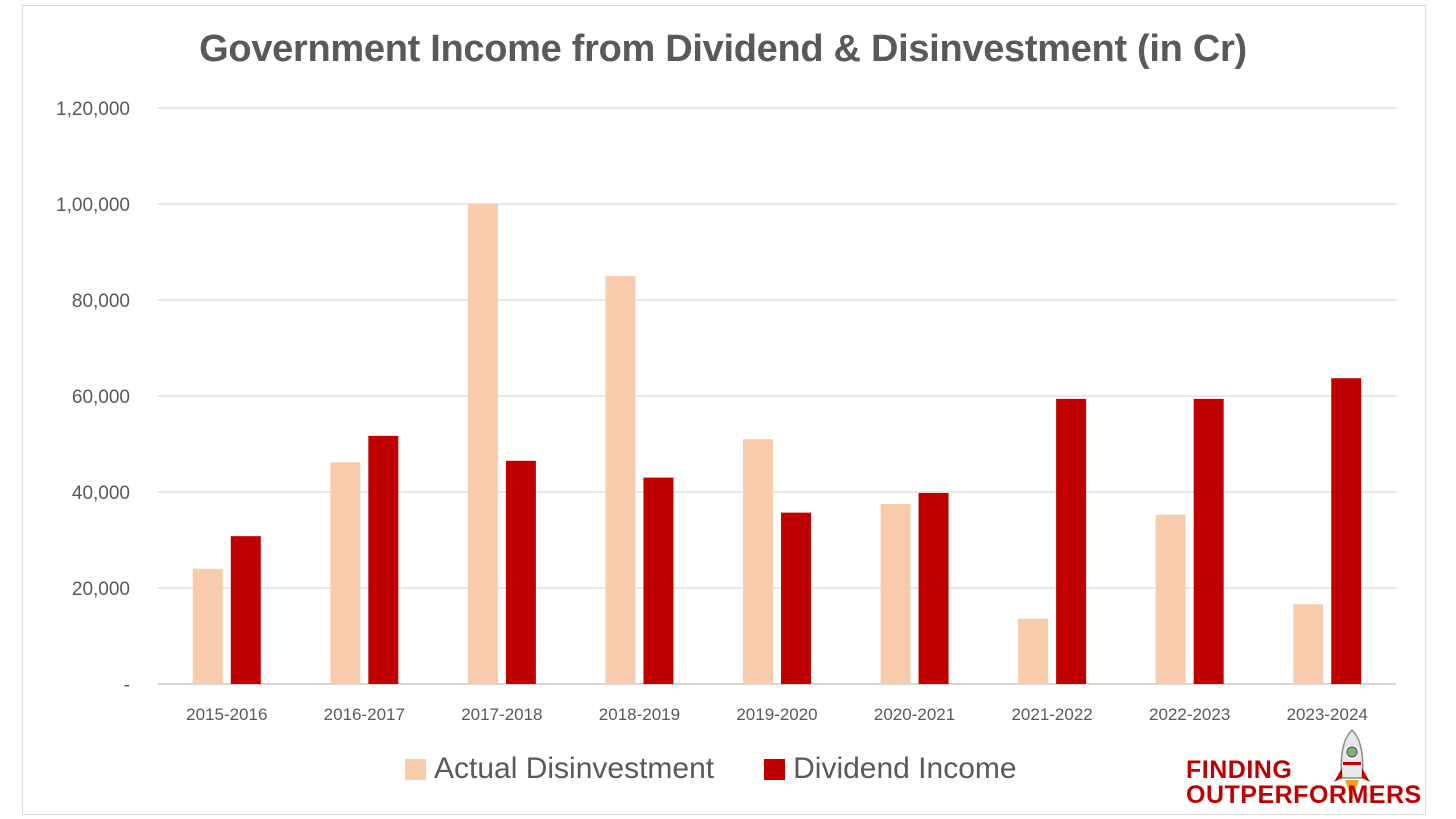 This screenshot has width=1456, height=819. I want to click on y-tick-label: 20,000, so click(101, 589).